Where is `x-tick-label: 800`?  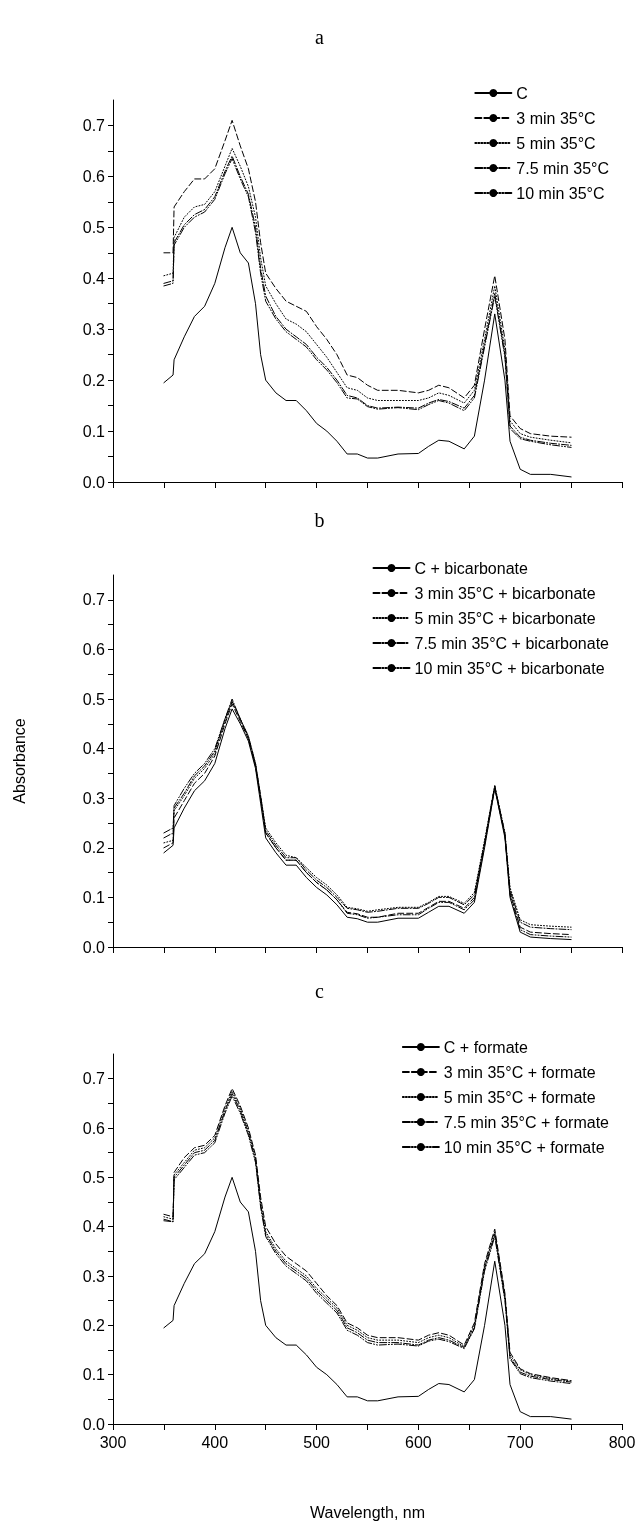 x-tick-label: 800 is located at coordinates (622, 1442).